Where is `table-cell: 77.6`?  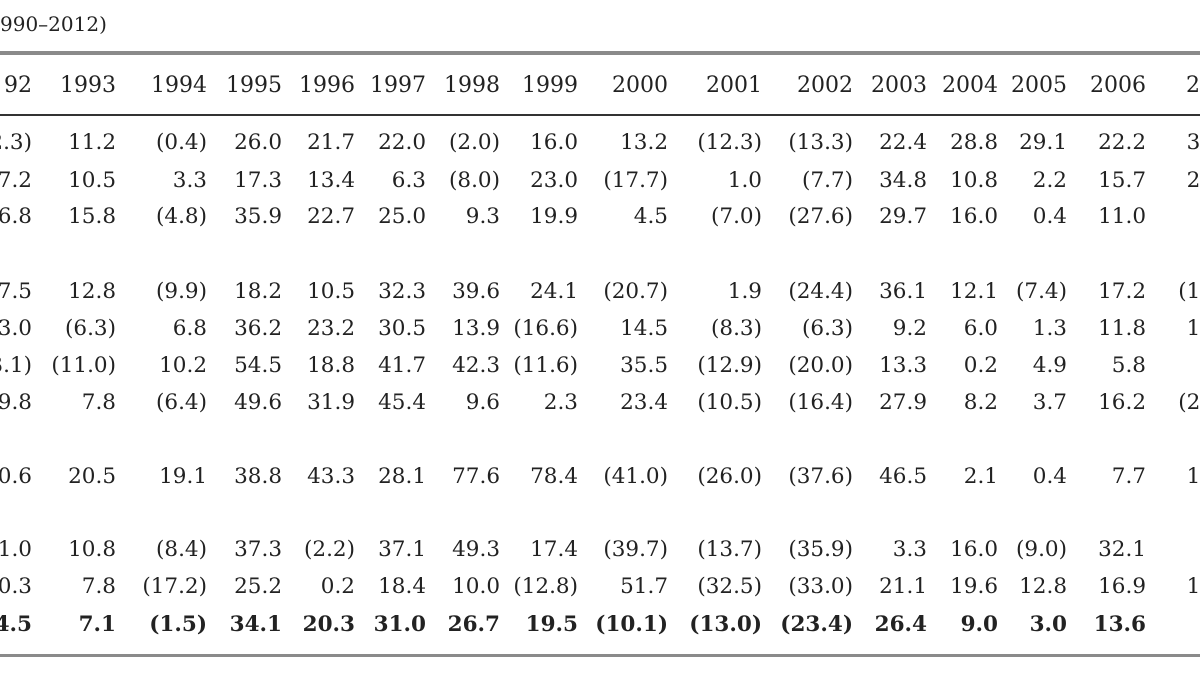 table-cell: 77.6 is located at coordinates (476, 476).